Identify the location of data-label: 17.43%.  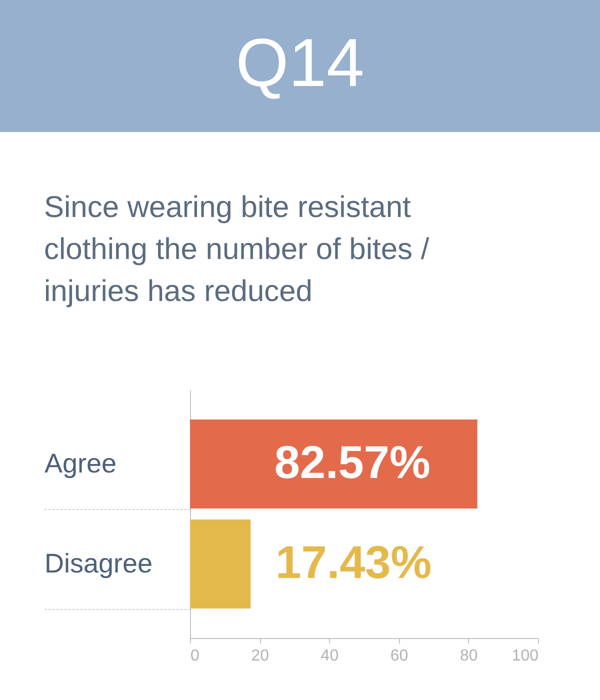
(354, 562).